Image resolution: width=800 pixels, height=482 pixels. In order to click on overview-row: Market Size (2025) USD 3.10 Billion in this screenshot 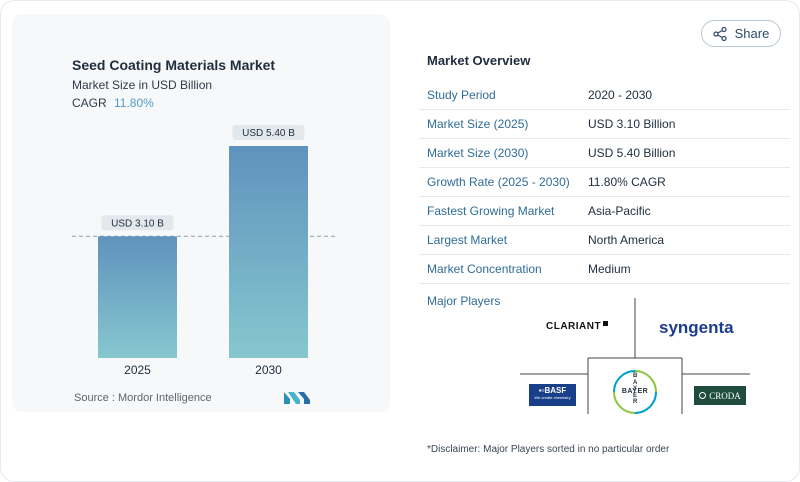, I will do `click(604, 124)`.